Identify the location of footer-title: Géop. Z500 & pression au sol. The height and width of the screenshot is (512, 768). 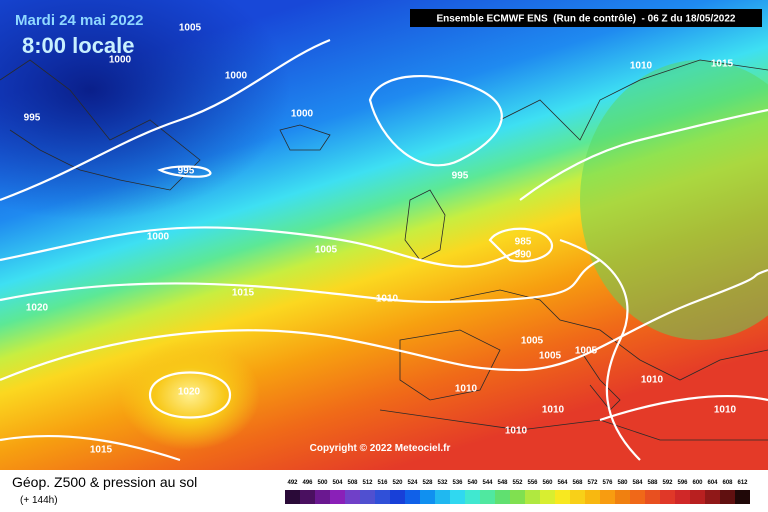
(104, 482).